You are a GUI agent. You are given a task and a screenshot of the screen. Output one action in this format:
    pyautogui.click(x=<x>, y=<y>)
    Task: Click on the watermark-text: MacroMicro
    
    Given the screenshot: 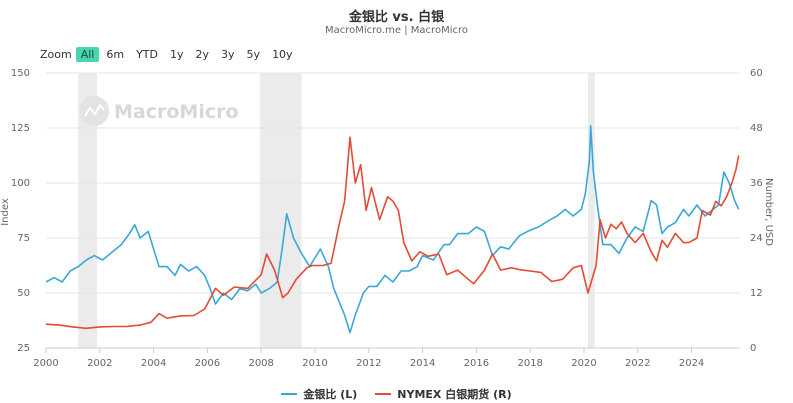 What is the action you would take?
    pyautogui.click(x=176, y=112)
    